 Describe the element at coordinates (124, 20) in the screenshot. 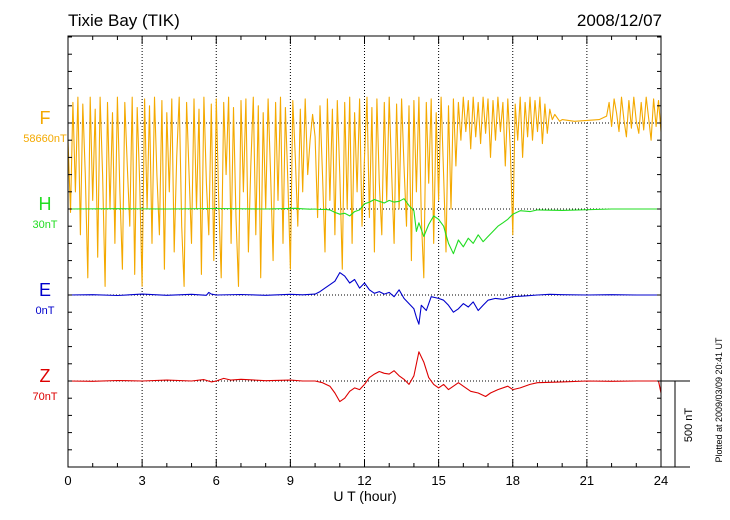

I see `chart-title: Tixie Bay (TIK)` at that location.